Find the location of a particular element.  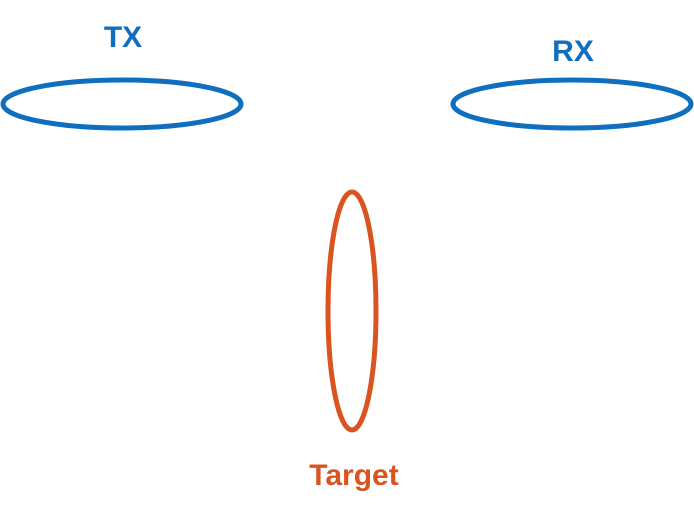

target-loop-shape is located at coordinates (352, 311).